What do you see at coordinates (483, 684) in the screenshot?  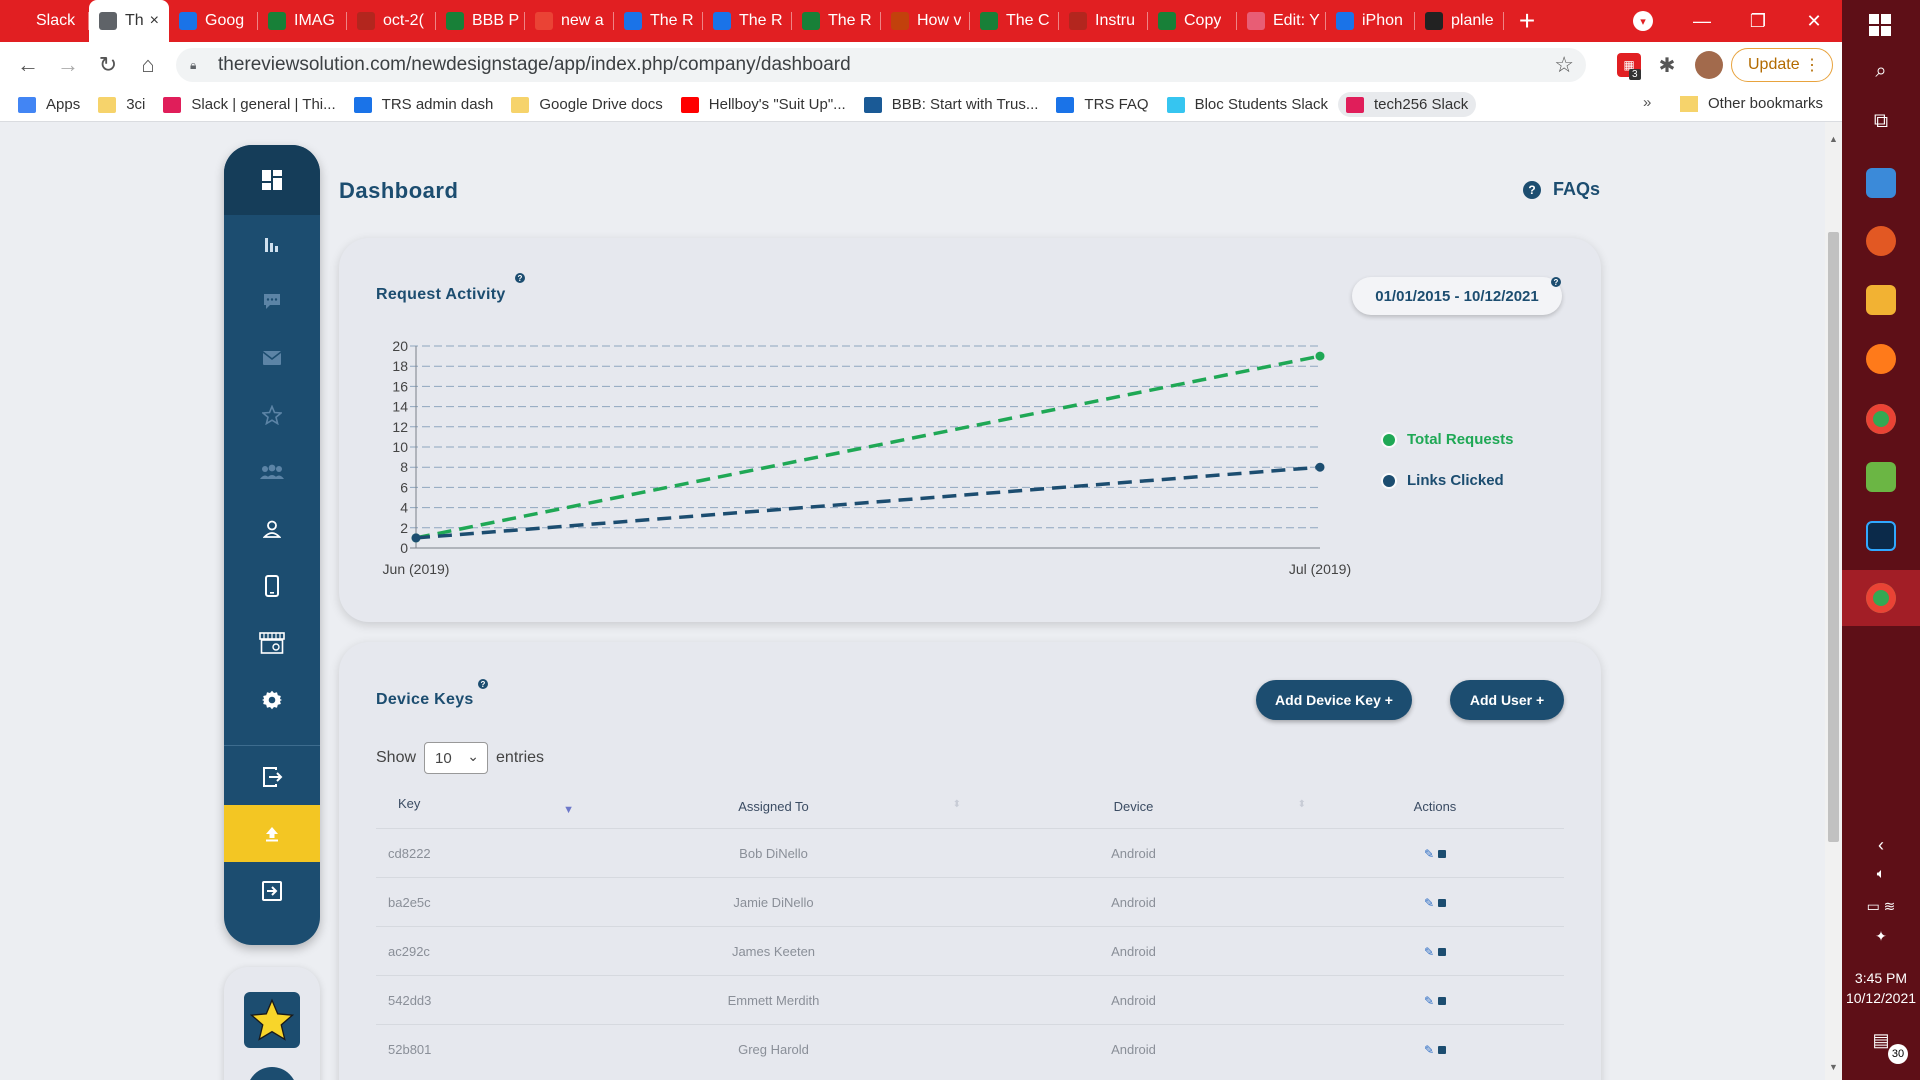 I see `device-keys-help-icon: ?` at bounding box center [483, 684].